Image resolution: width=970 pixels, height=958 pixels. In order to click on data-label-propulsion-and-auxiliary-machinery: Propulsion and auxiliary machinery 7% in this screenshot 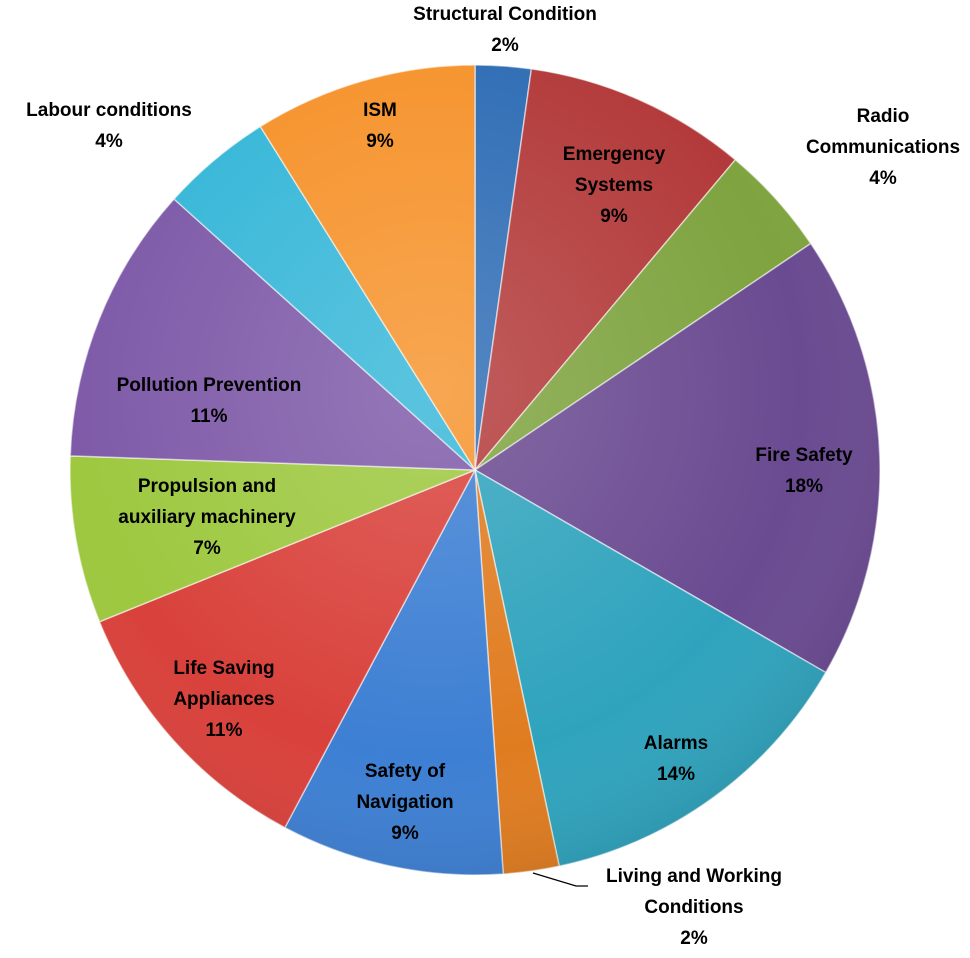, I will do `click(207, 517)`.